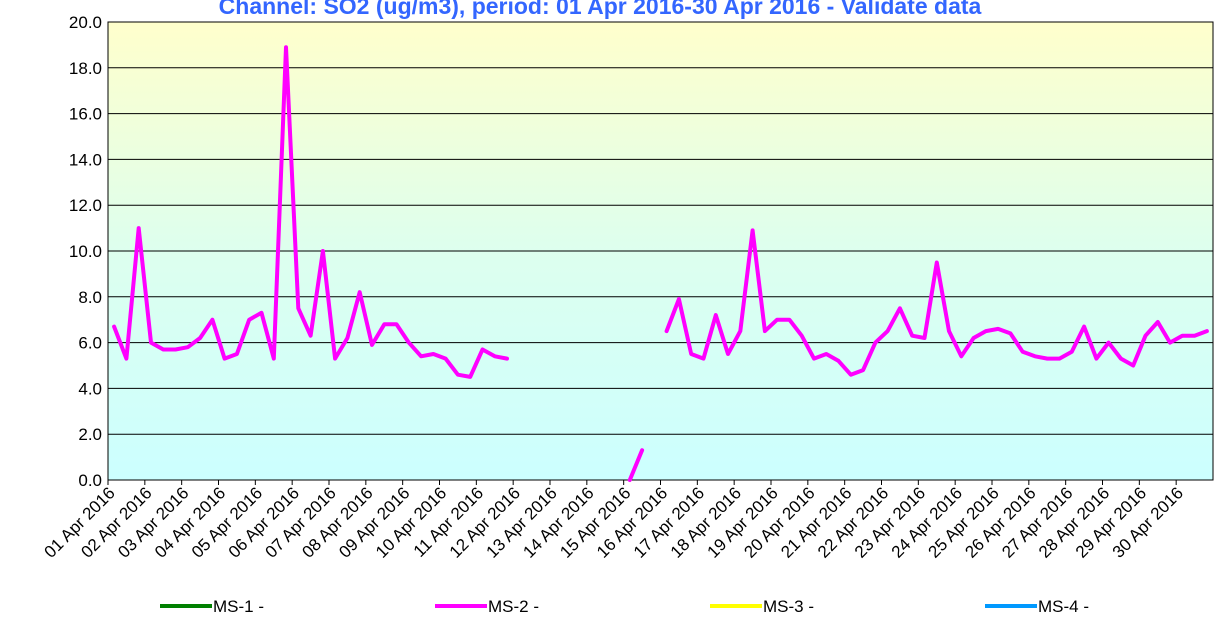 The width and height of the screenshot is (1215, 621). Describe the element at coordinates (513, 606) in the screenshot. I see `legend-label: MS-2 -` at that location.